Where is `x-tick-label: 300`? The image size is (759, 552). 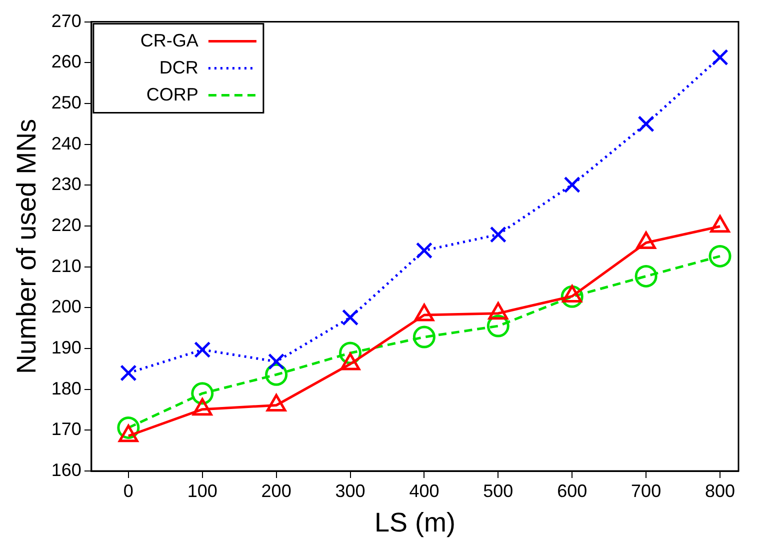 x-tick-label: 300 is located at coordinates (350, 490).